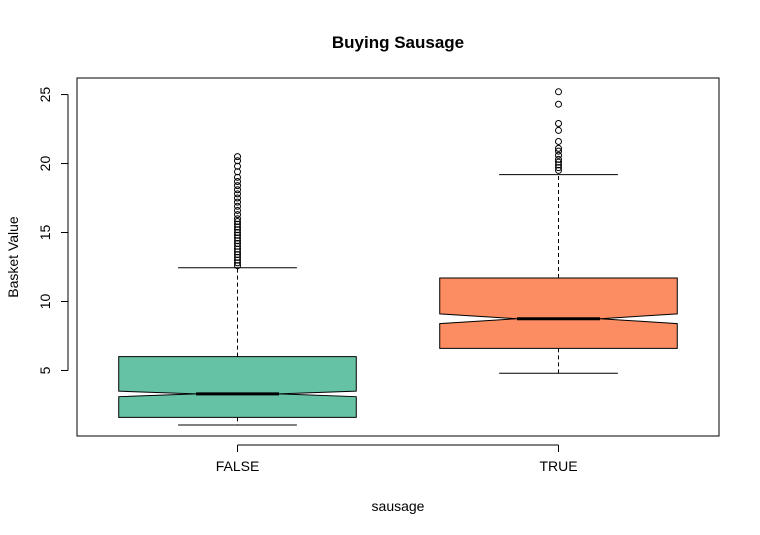 This screenshot has height=535, width=760. Describe the element at coordinates (45, 301) in the screenshot. I see `y-tick-label: 10` at that location.